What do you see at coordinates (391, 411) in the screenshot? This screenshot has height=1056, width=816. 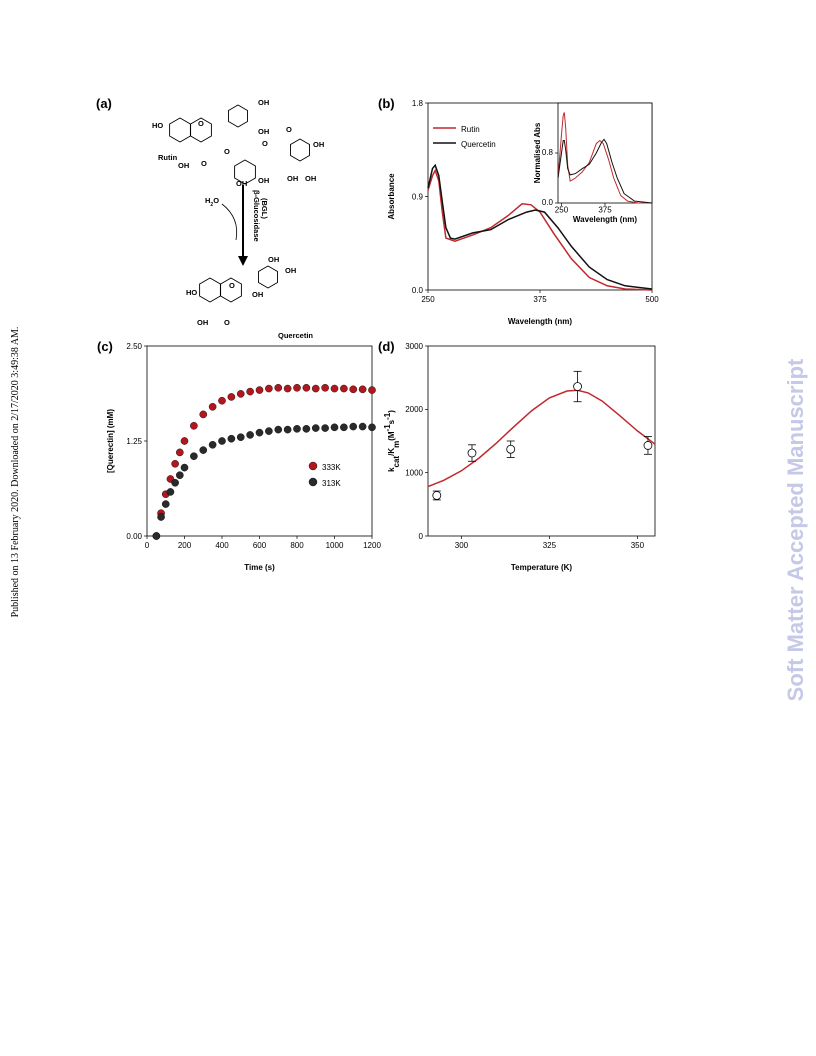 I see `y-label-part: )` at bounding box center [391, 411].